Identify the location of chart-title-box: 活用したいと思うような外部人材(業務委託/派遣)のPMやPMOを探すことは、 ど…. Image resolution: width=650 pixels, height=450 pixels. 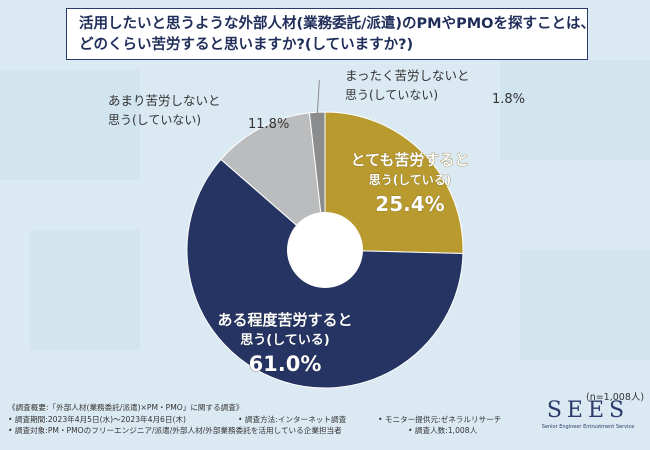
(330, 34).